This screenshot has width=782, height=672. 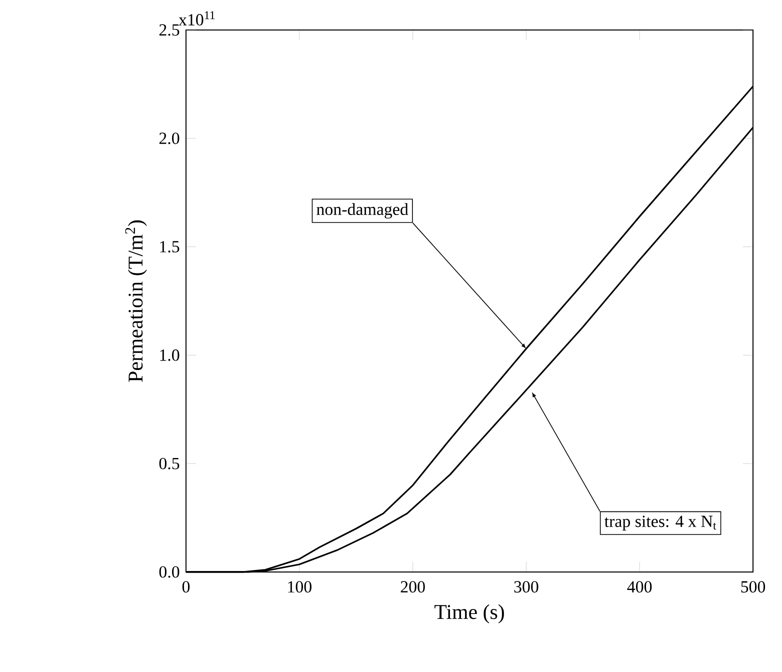 What do you see at coordinates (639, 587) in the screenshot?
I see `x-tick-label: 400` at bounding box center [639, 587].